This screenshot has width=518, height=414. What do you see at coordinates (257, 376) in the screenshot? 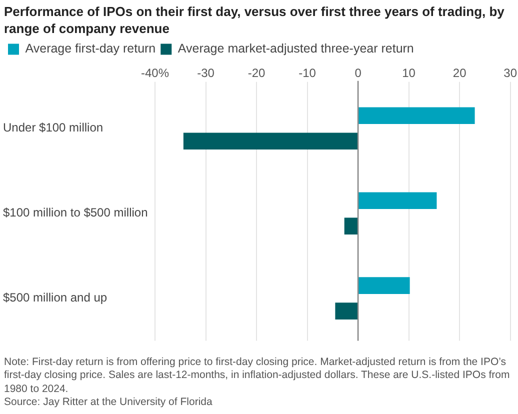
I see `text: Note: First-day return is from offering price to first-day closing price. Market-adjusted return is from the IPO’s first-day closing price. Sales are last-12-months, in inflation-adjusted dollars. These are U.S.-listed IPOs from 1980 to 2024.` at bounding box center [257, 376].